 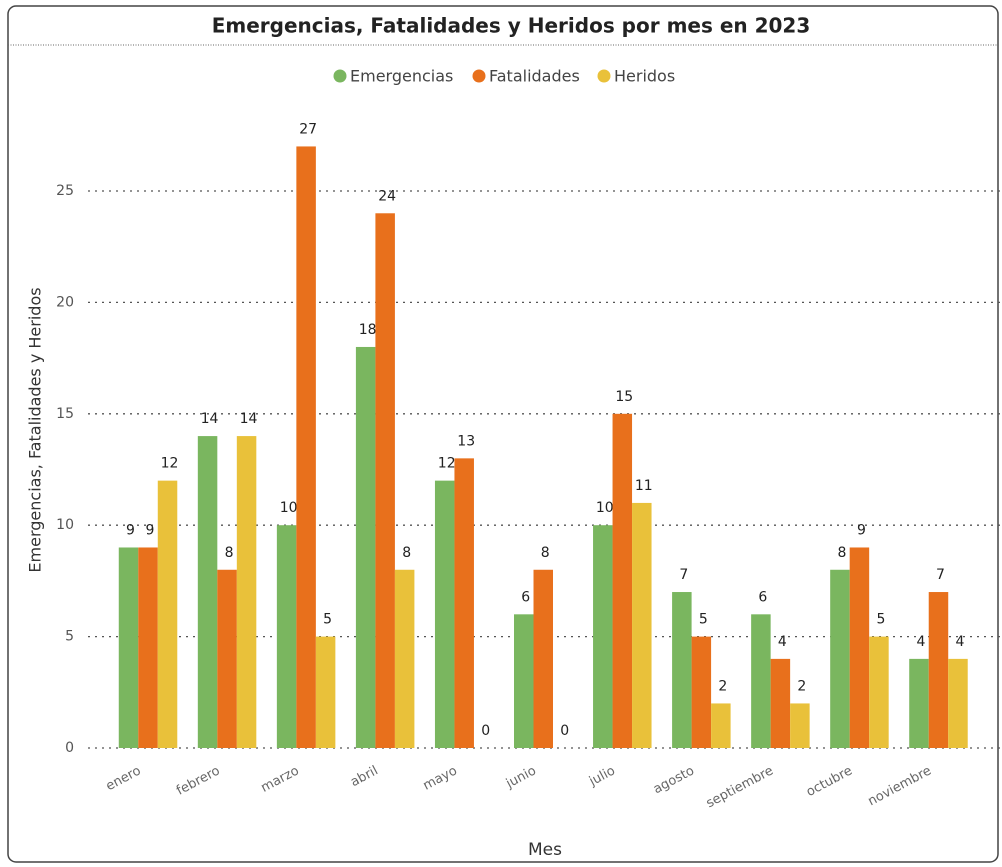 I want to click on y-tick-label: 10, so click(x=65, y=525).